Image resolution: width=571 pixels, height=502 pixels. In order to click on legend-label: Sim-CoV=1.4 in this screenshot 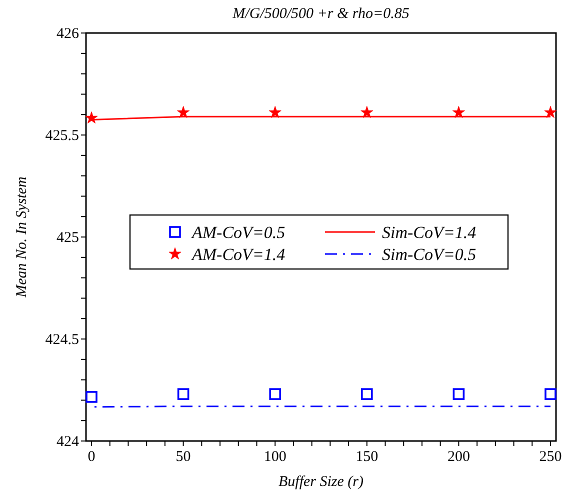, I will do `click(429, 232)`.